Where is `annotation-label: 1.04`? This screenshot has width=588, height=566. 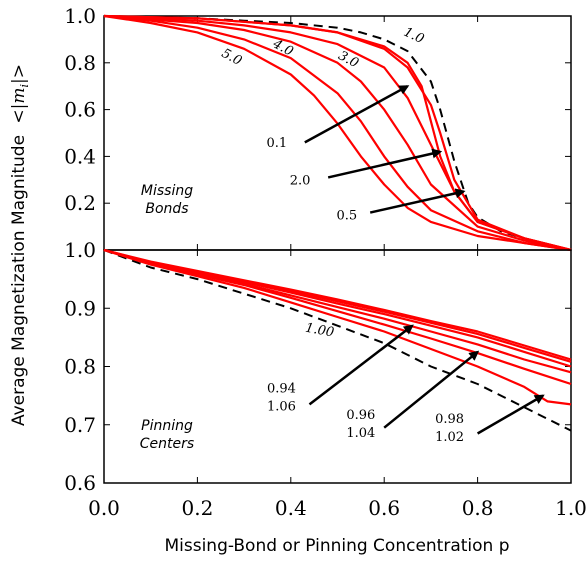
annotation-label: 1.04 is located at coordinates (360, 433).